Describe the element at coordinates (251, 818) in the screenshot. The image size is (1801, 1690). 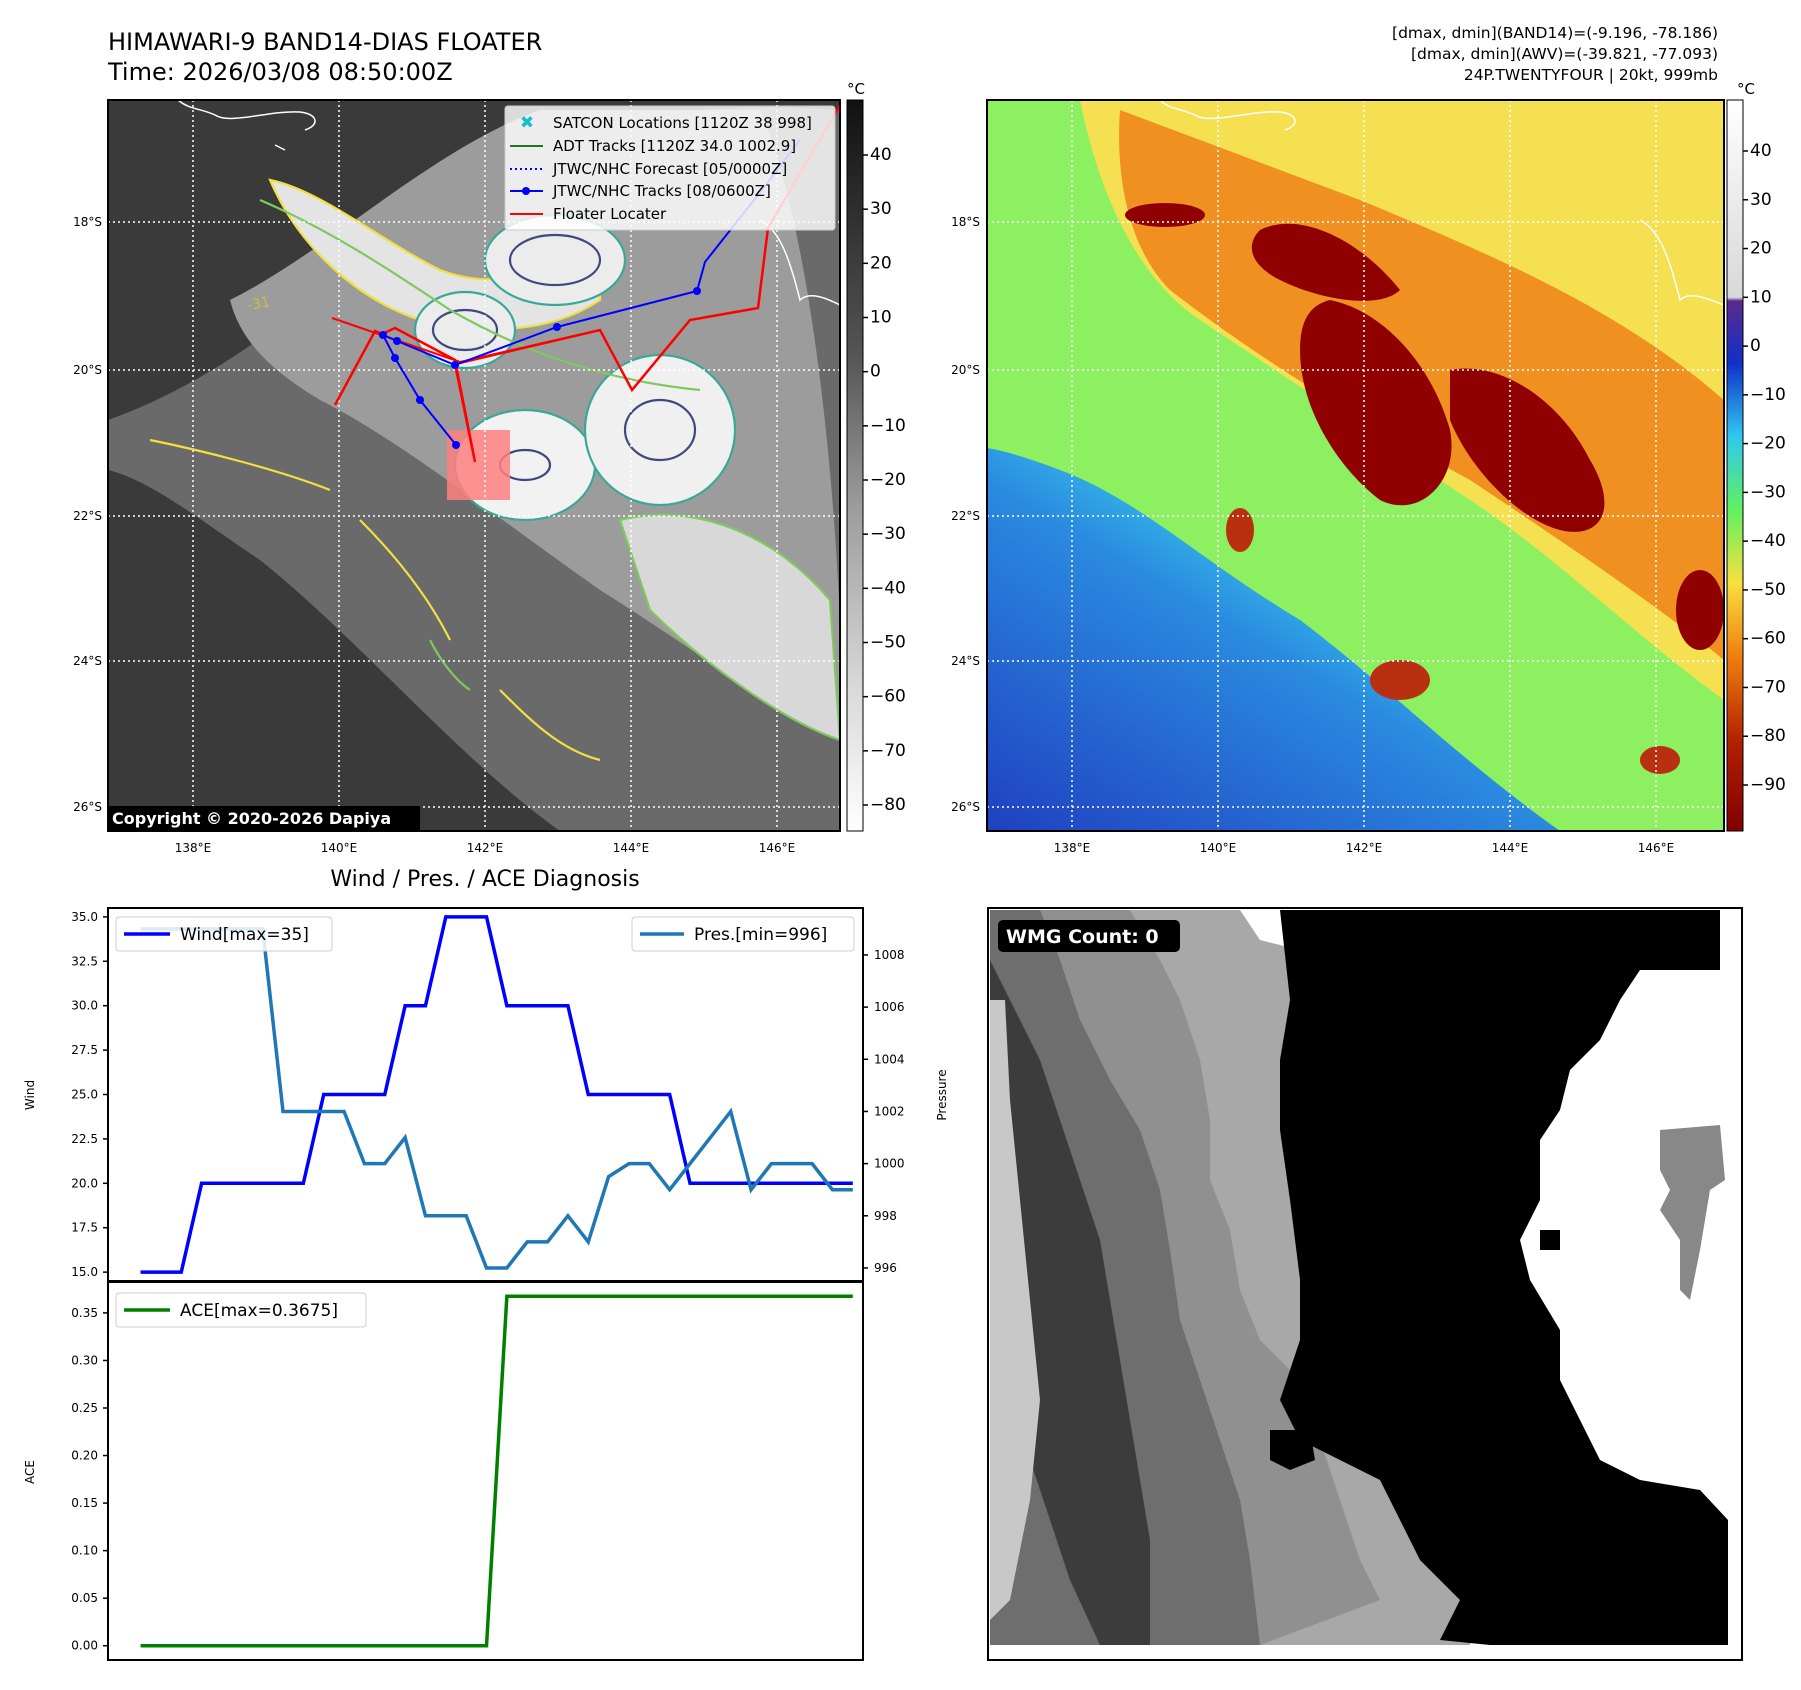
I see `copyright-text: Copyright © 2020-2026 Dapiya` at that location.